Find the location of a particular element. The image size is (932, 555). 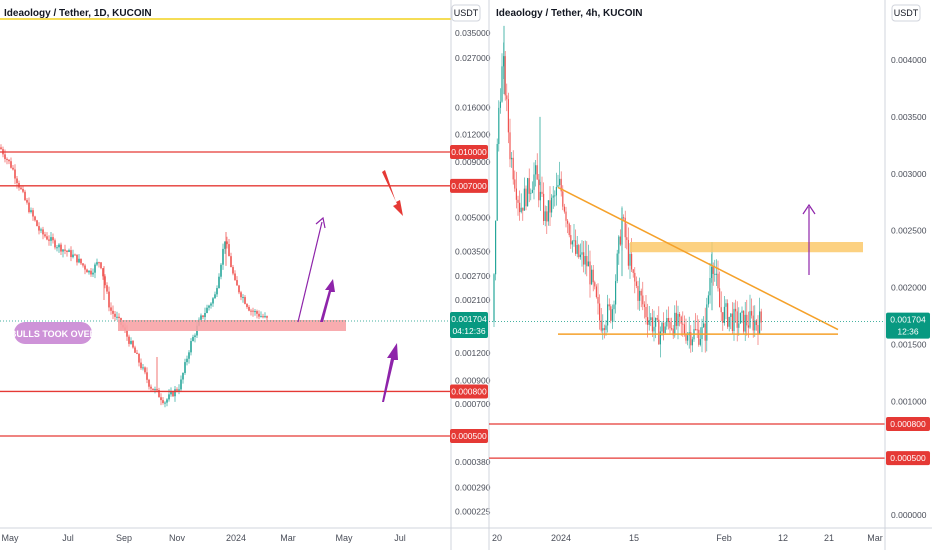

right-x-tick-label: 21 is located at coordinates (829, 538).